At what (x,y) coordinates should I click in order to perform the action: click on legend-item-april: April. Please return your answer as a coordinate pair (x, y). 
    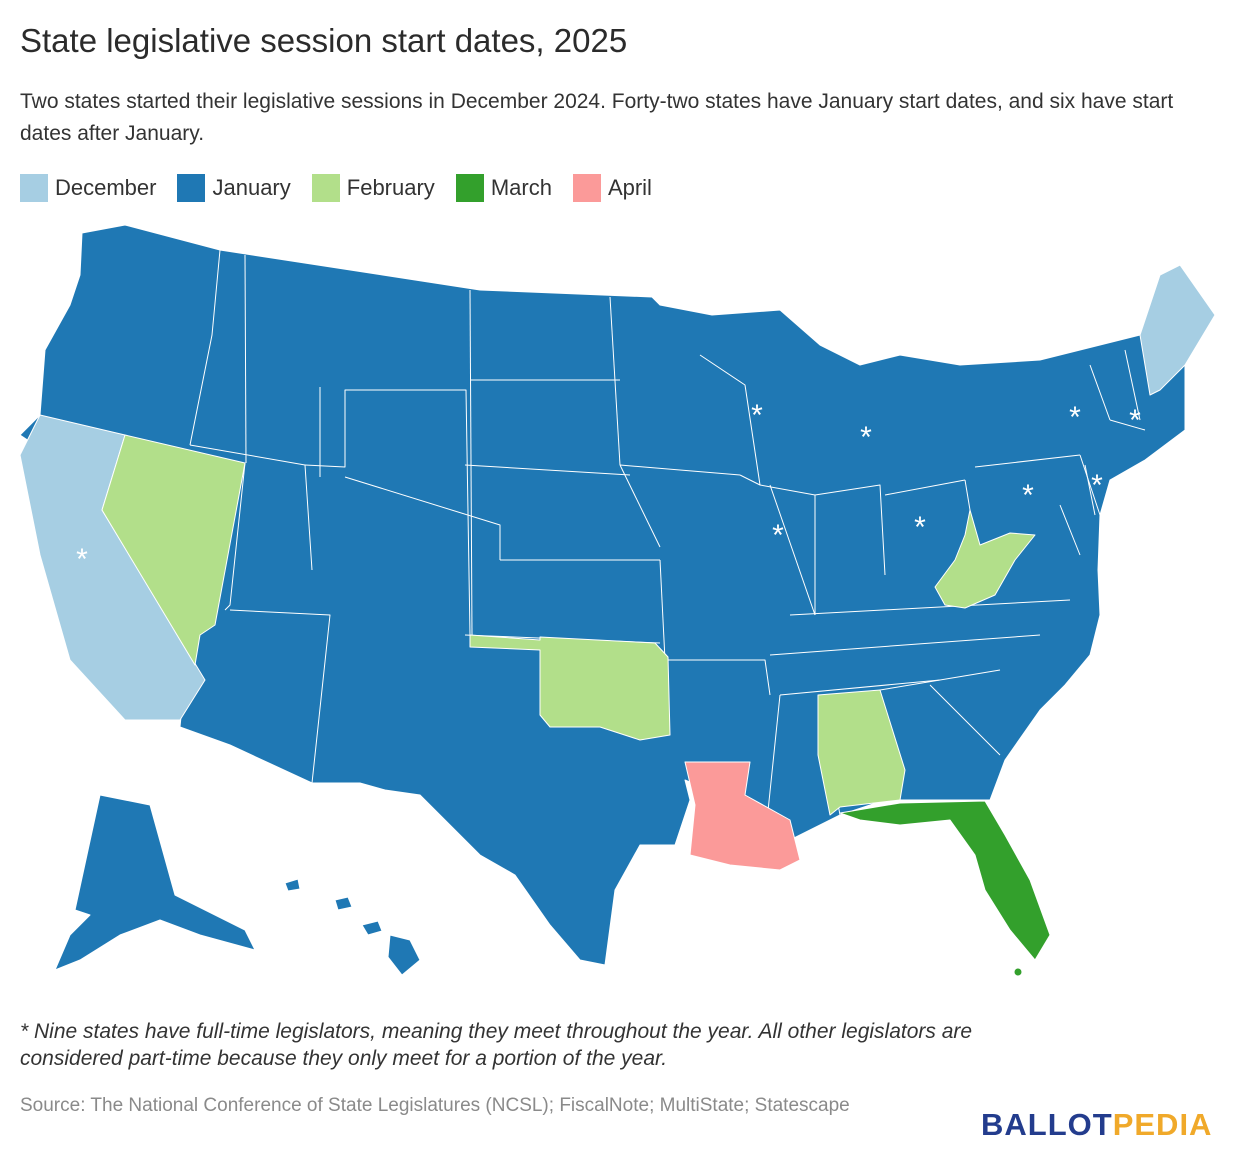
    Looking at the image, I should click on (612, 188).